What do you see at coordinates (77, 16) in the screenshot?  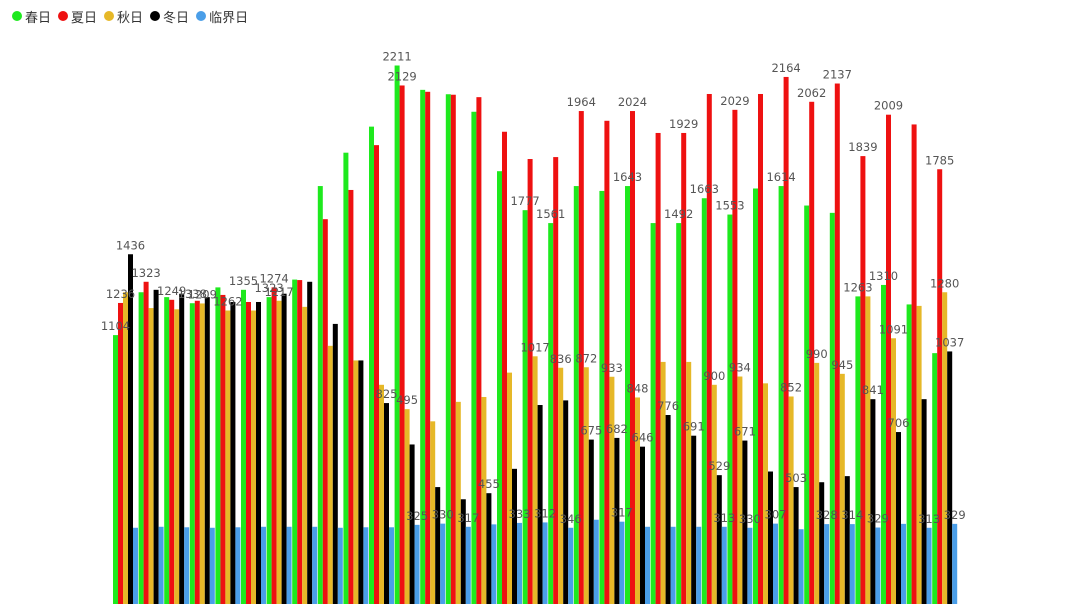 I see `legend-item-summer: 夏日` at bounding box center [77, 16].